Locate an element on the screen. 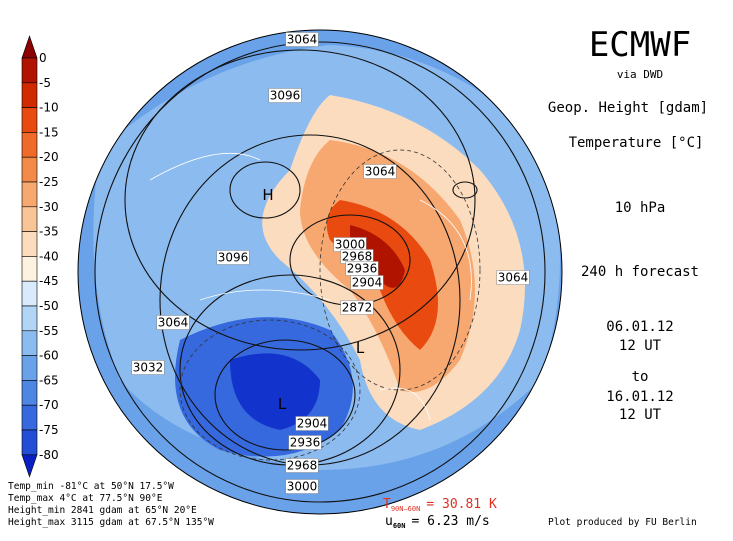 This screenshot has height=541, width=733. start-date: 06.01.12 is located at coordinates (639, 327).